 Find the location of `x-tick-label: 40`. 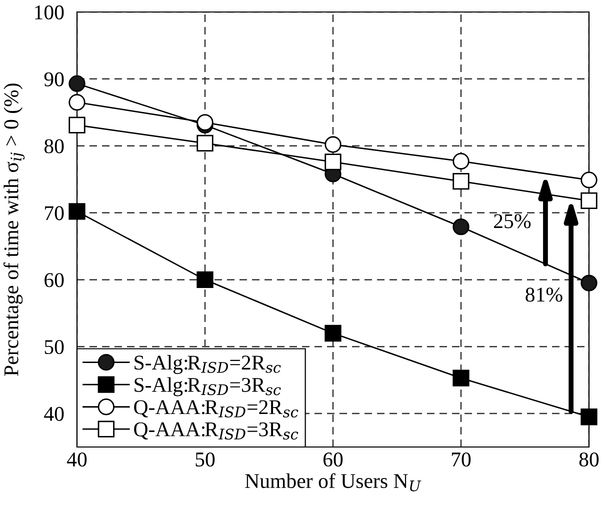

x-tick-label: 40 is located at coordinates (76, 459).